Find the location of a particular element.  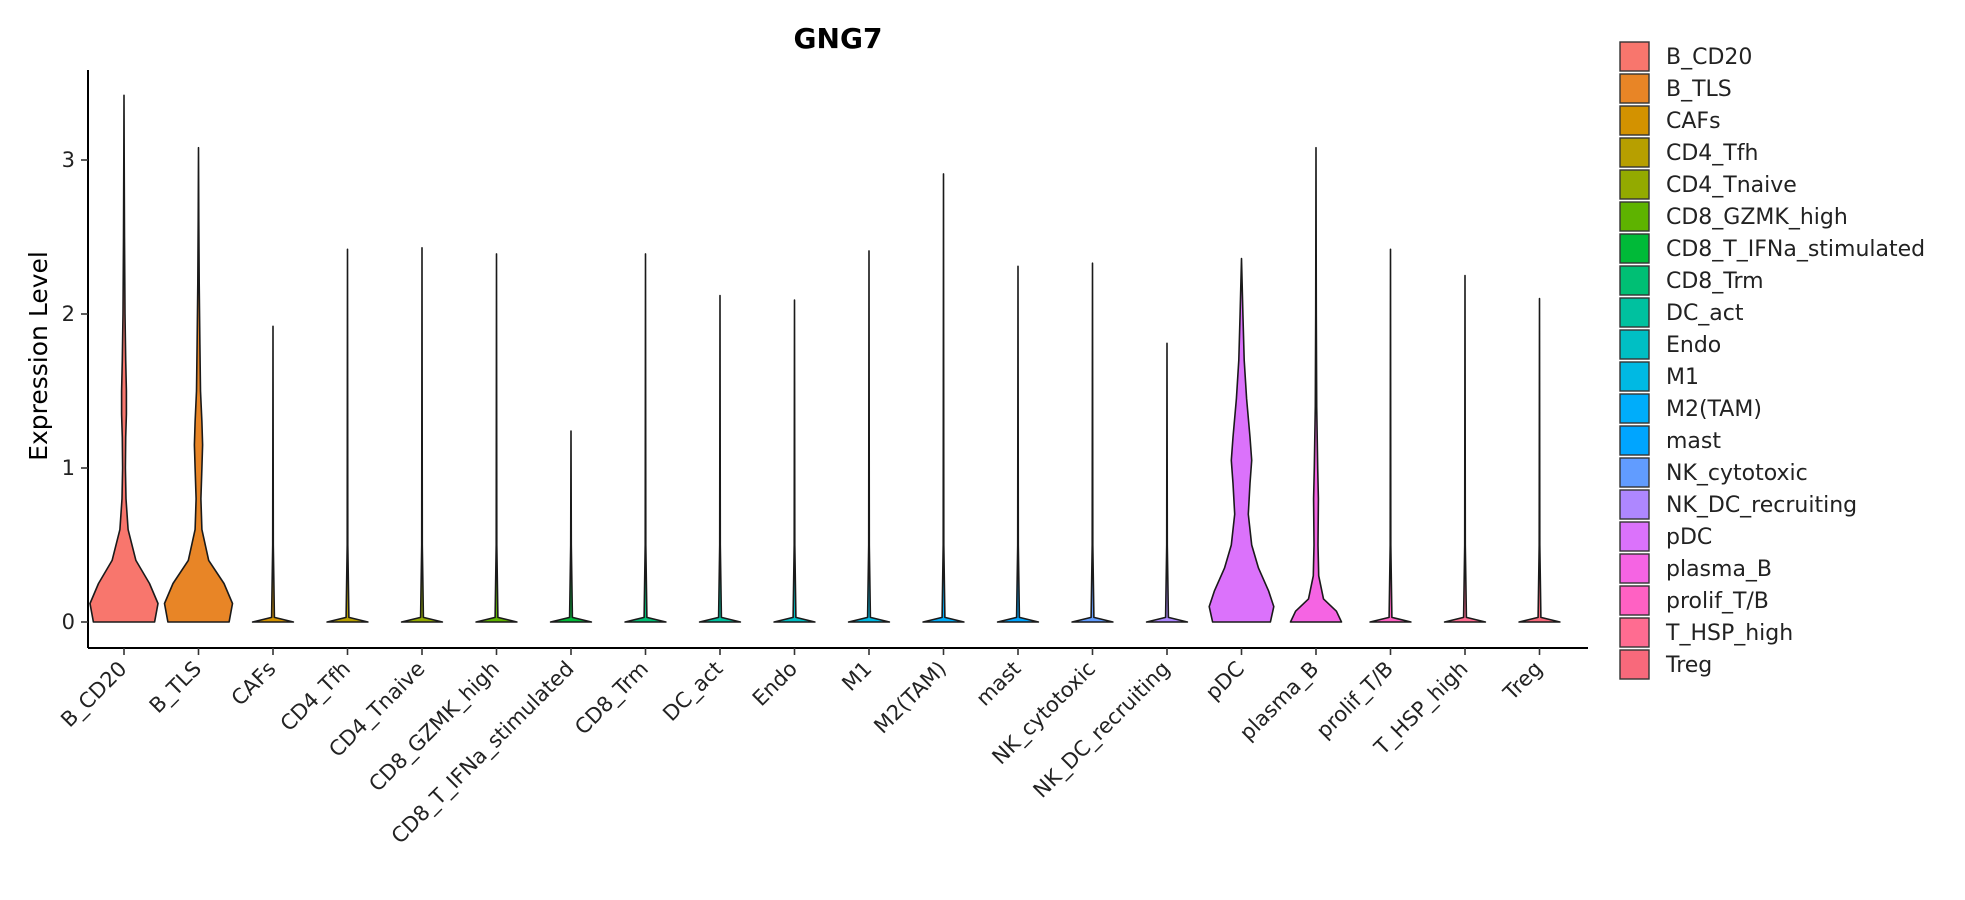

violin-pDC is located at coordinates (1241, 440).